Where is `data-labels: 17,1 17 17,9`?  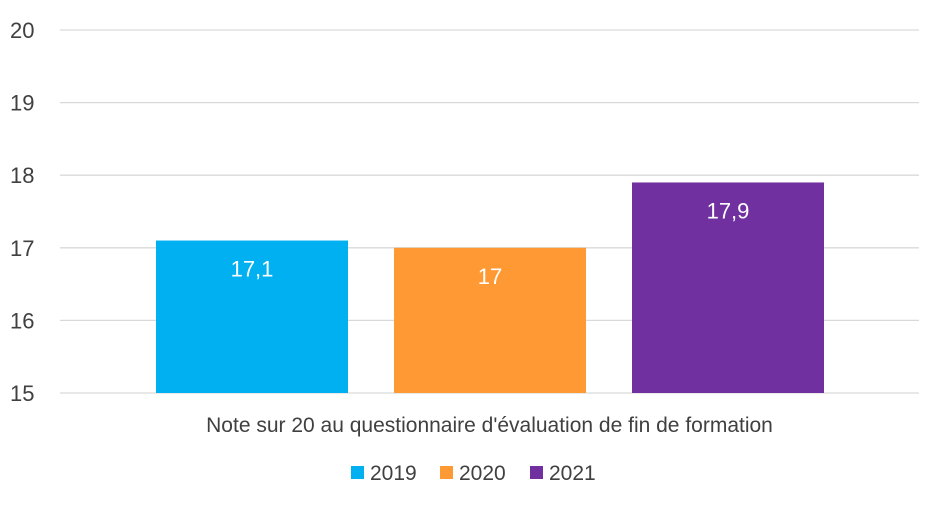 data-labels: 17,1 17 17,9 is located at coordinates (490, 243).